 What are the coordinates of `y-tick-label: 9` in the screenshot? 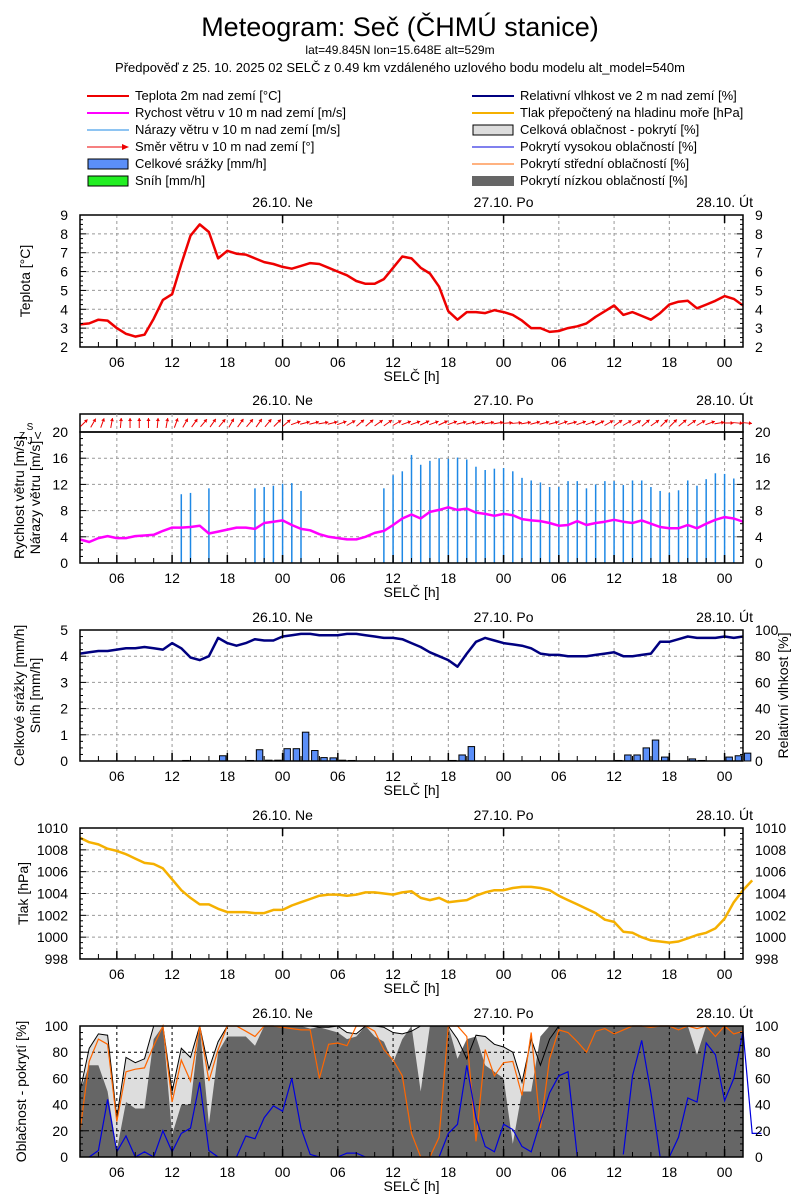 It's located at (64, 215).